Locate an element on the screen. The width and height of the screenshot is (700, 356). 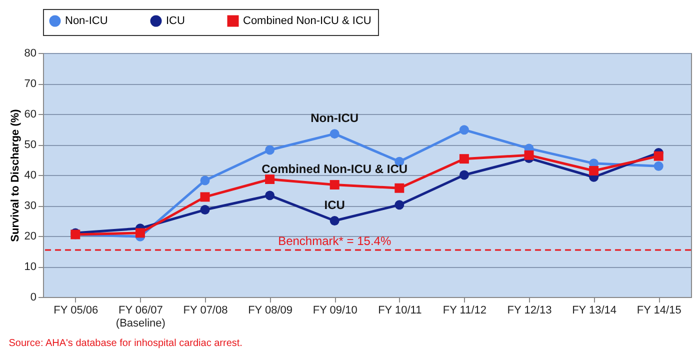
y-tick-label: 30 is located at coordinates (30, 206).